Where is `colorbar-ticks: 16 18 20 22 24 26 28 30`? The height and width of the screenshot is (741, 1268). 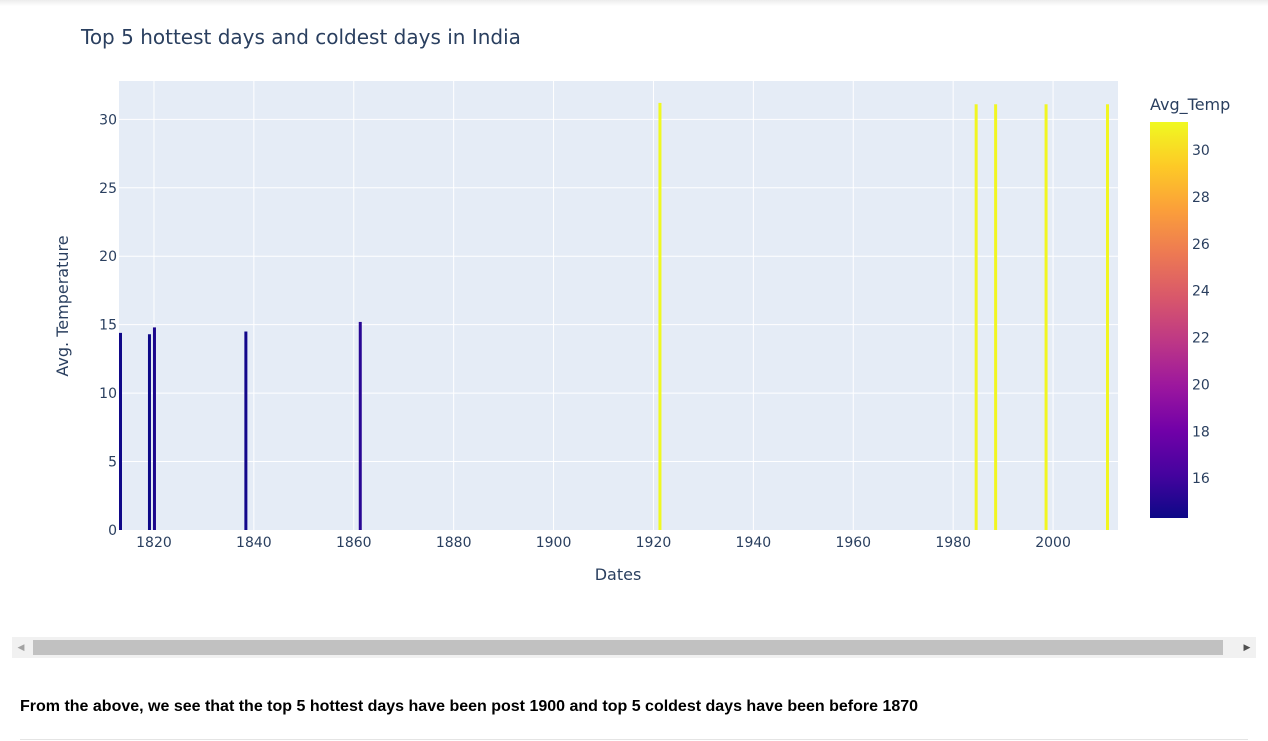
colorbar-ticks: 16 18 20 22 24 26 28 30 is located at coordinates (1201, 315).